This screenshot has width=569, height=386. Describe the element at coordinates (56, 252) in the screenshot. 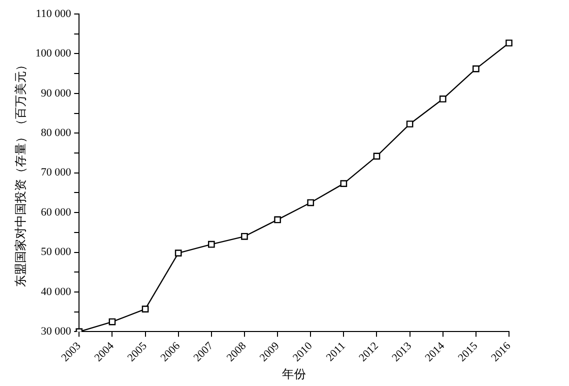

I see `y-tick-label: 50 000` at that location.